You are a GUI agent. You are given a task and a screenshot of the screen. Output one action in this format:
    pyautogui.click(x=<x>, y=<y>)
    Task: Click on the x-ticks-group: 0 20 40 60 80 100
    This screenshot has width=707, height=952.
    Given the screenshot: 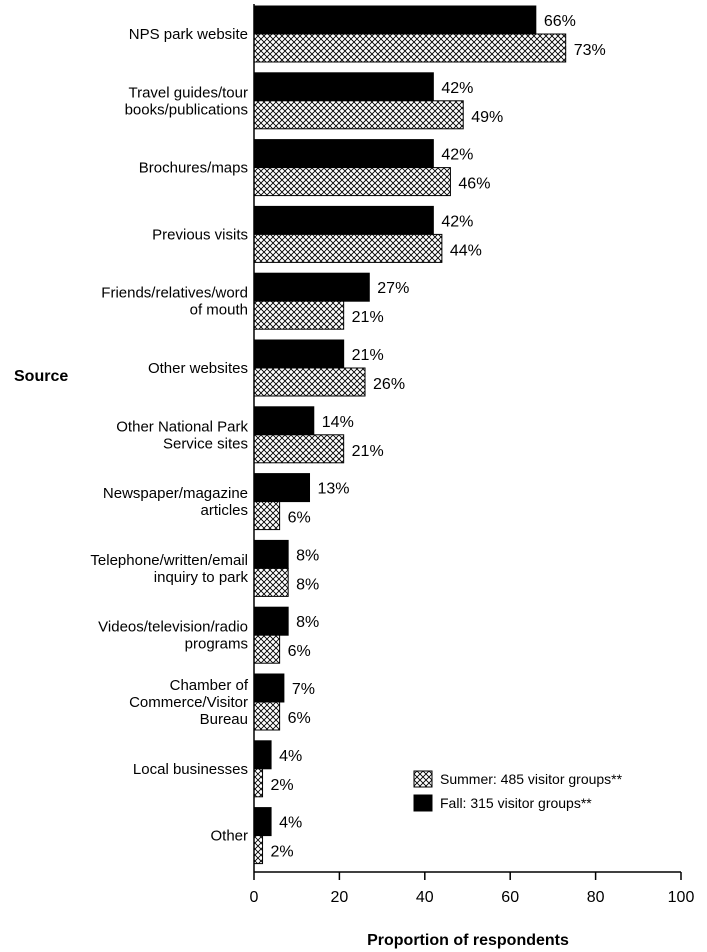 What is the action you would take?
    pyautogui.click(x=472, y=889)
    